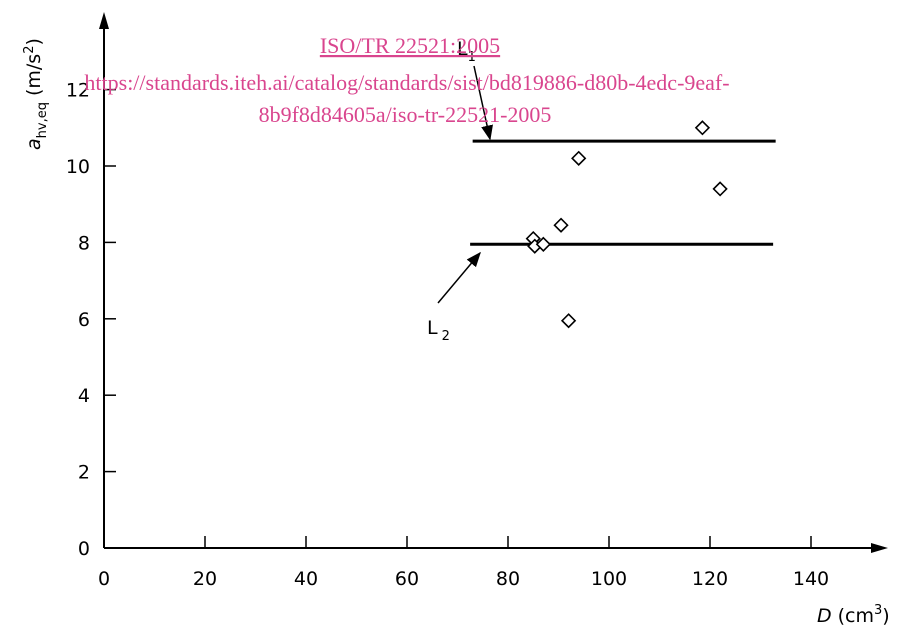 This screenshot has height=631, width=899. I want to click on y-axis-label: ahv,eq (m/s2), so click(36, 94).